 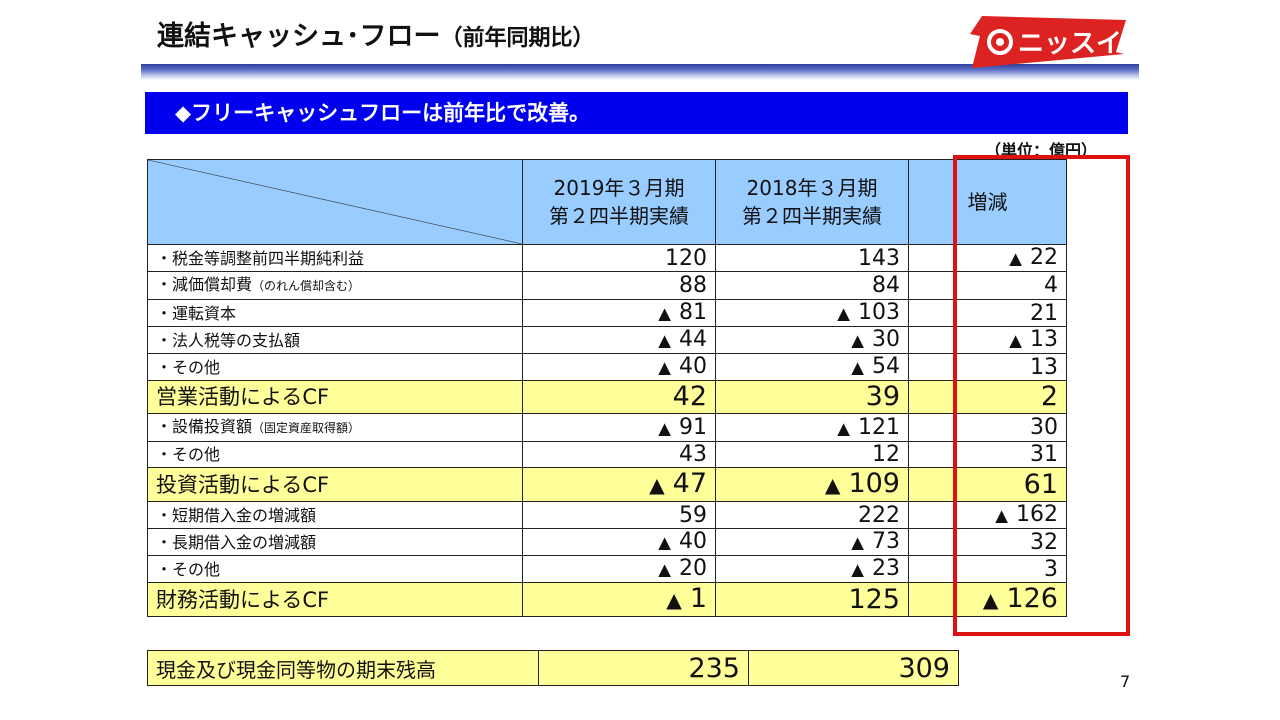 I want to click on row-label: ・減価償却費（のれん償却含む）, so click(x=335, y=285).